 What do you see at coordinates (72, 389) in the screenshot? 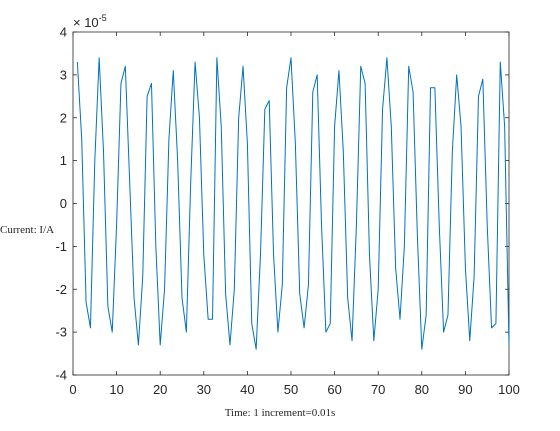
I see `x-tick-label: 0` at bounding box center [72, 389].